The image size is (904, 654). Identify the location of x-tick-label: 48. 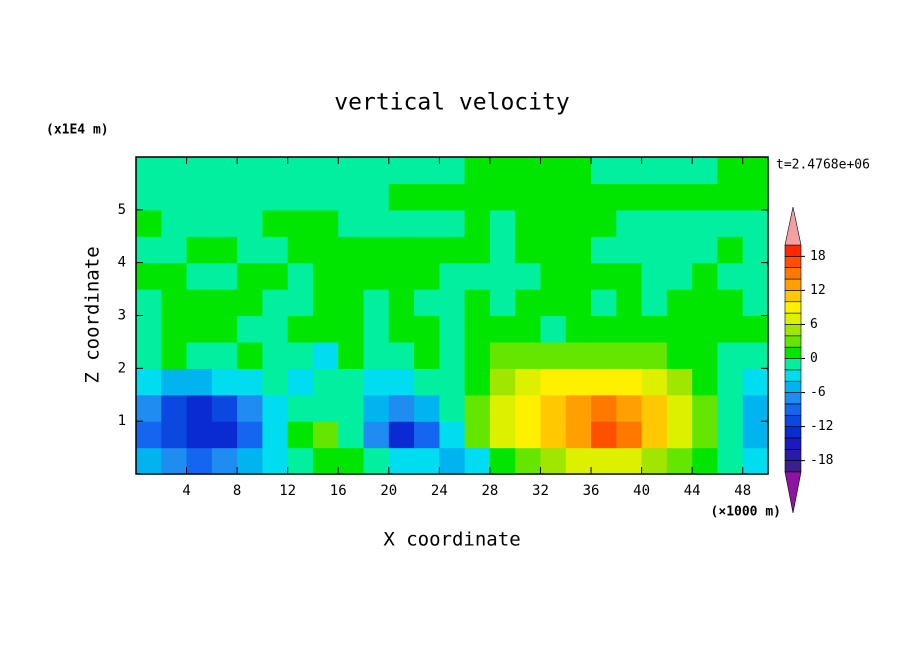
(742, 491).